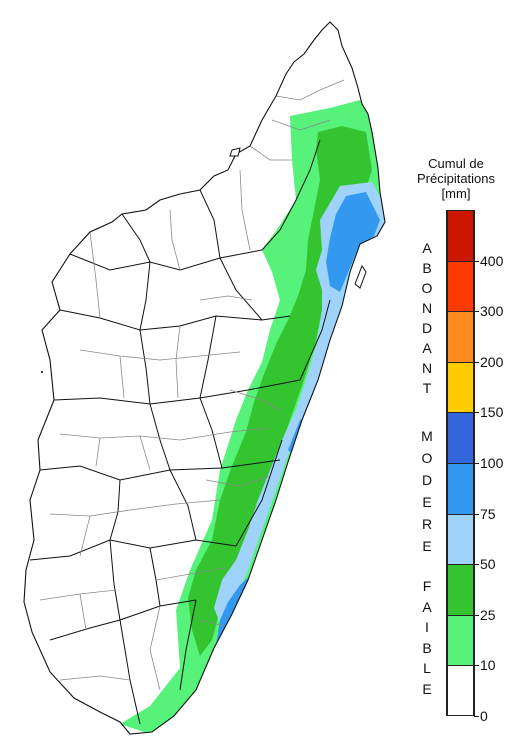  I want to click on legend-swatch-top, so click(460, 235).